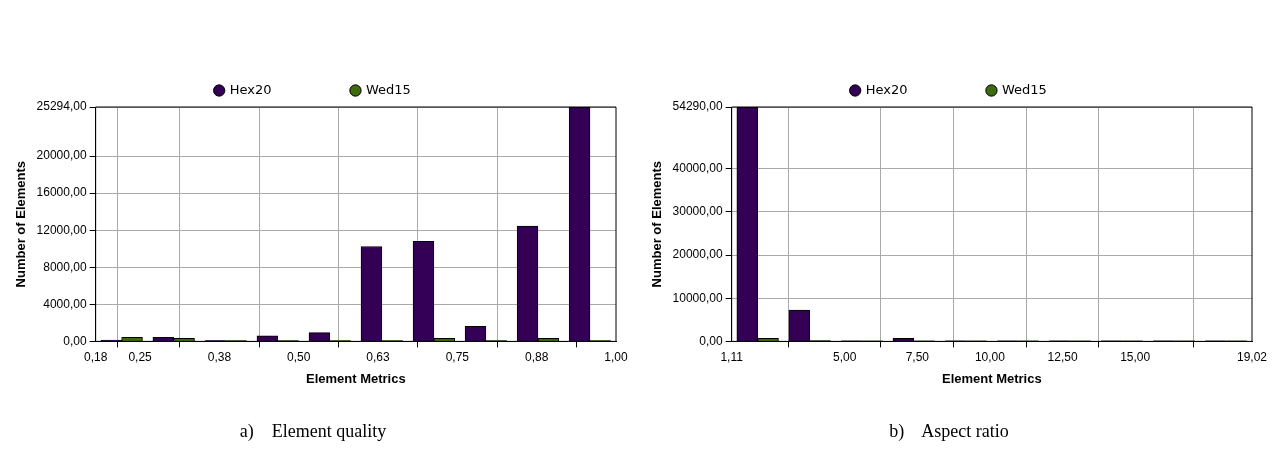 Image resolution: width=1273 pixels, height=453 pixels. Describe the element at coordinates (378, 356) in the screenshot. I see `x-tick-label: 0,63` at that location.